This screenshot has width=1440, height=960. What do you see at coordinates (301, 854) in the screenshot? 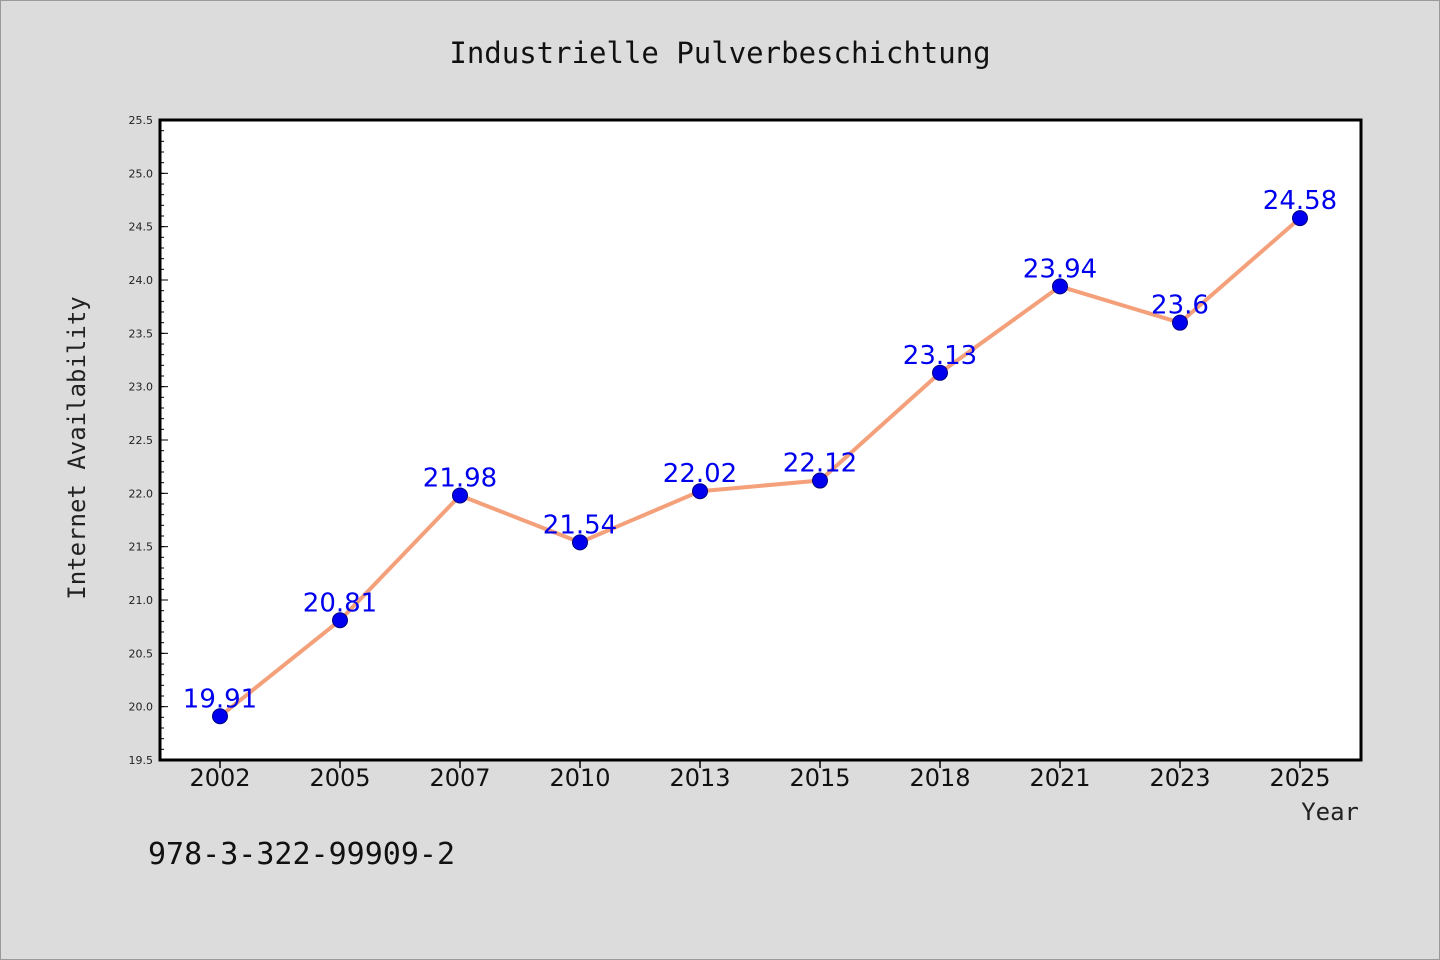
I see `footer-isbn: 978-3-322-99909-2` at bounding box center [301, 854].